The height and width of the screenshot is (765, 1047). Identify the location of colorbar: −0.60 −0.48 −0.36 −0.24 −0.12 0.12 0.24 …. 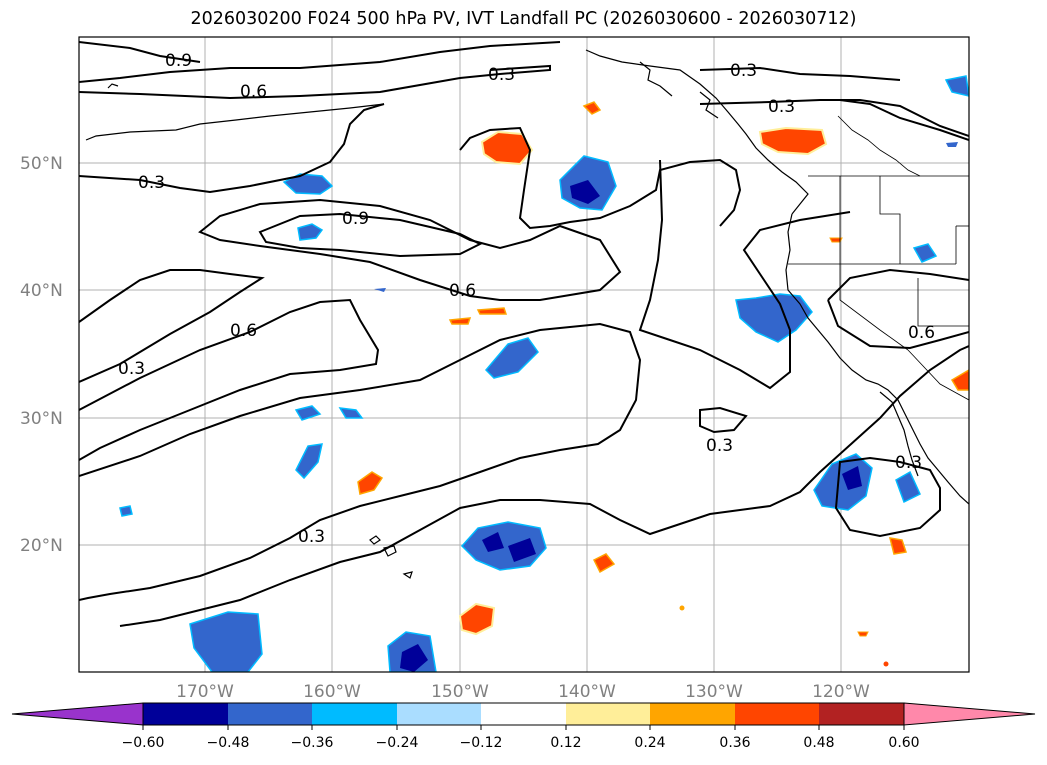
(523, 726).